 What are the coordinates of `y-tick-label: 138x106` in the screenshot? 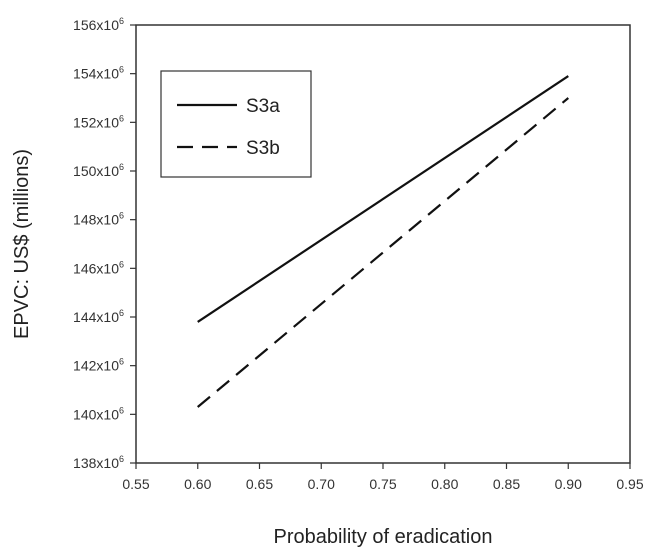 It's located at (98, 462).